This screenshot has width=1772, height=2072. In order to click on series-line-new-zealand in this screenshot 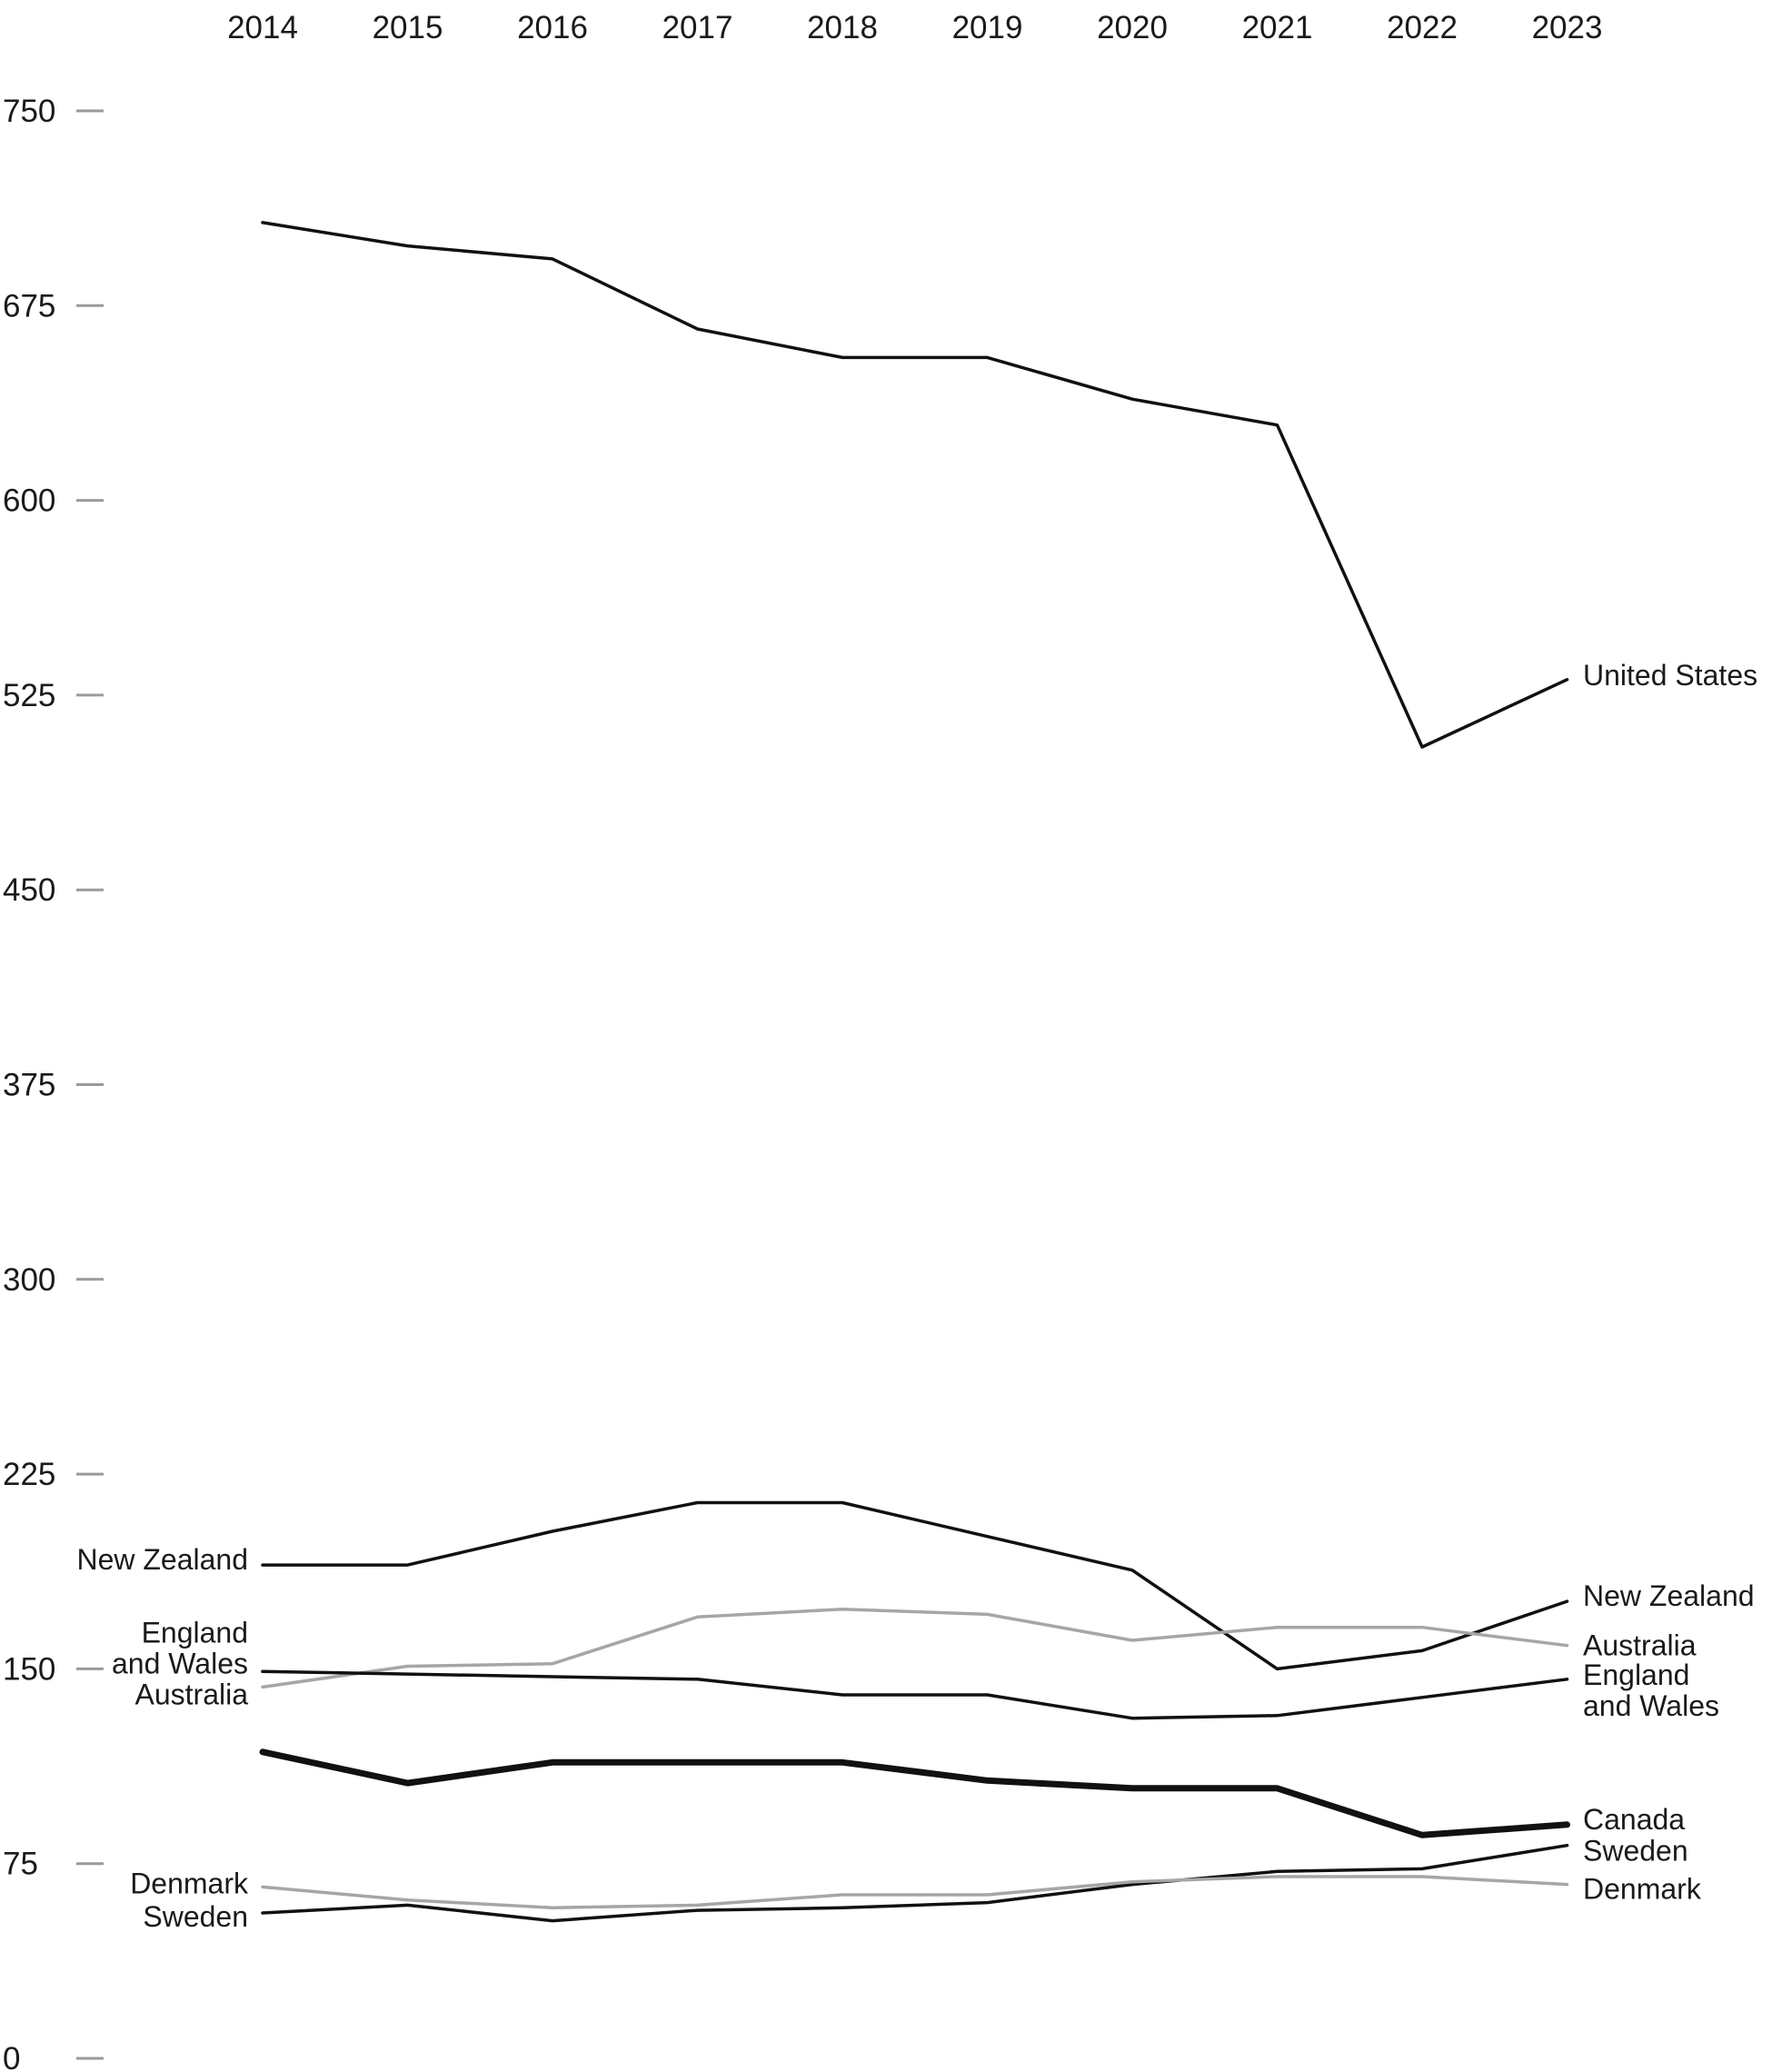, I will do `click(915, 1586)`.